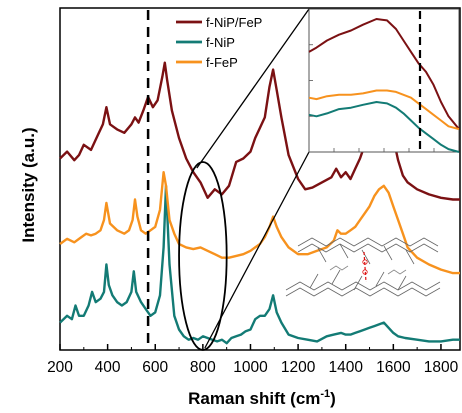 This screenshot has width=462, height=413. What do you see at coordinates (250, 367) in the screenshot?
I see `x-tick-label: 1000` at bounding box center [250, 367].